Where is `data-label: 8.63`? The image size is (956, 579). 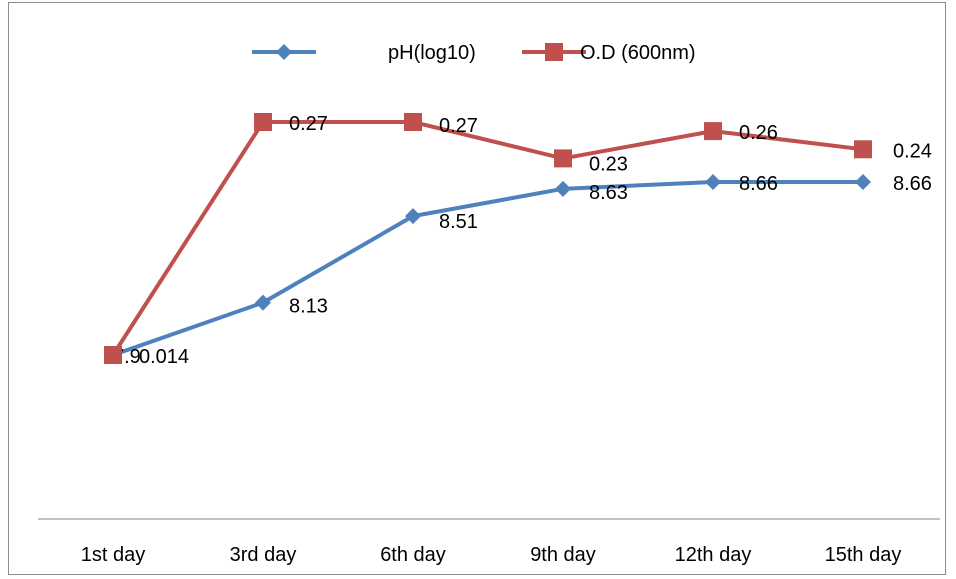 data-label: 8.63 is located at coordinates (608, 193).